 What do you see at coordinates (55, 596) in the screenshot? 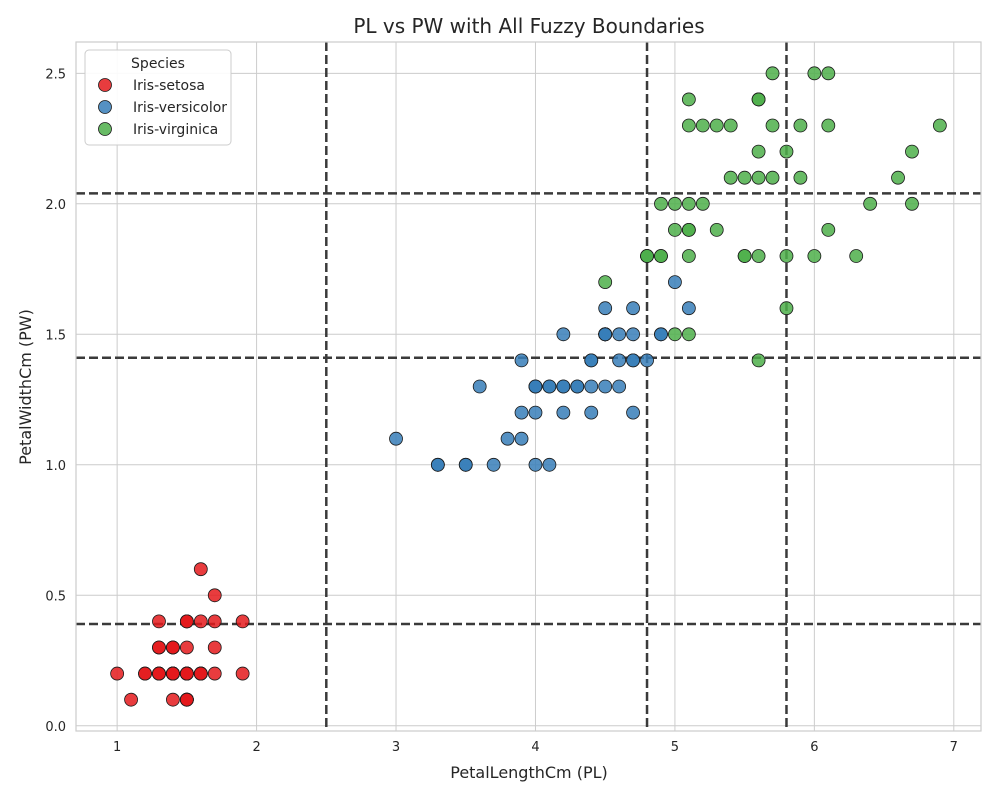
I see `y-tick-label: 0.5` at bounding box center [55, 596].